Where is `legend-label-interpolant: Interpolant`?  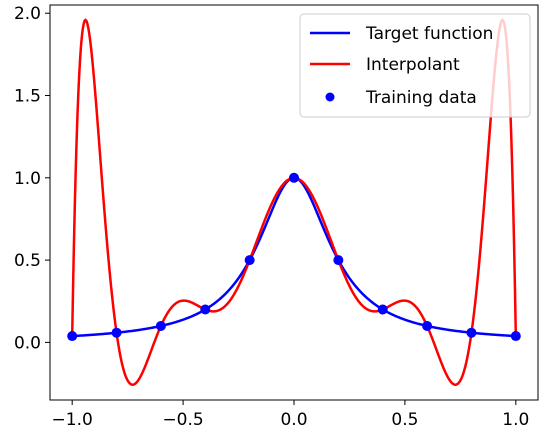
legend-label-interpolant: Interpolant is located at coordinates (413, 65).